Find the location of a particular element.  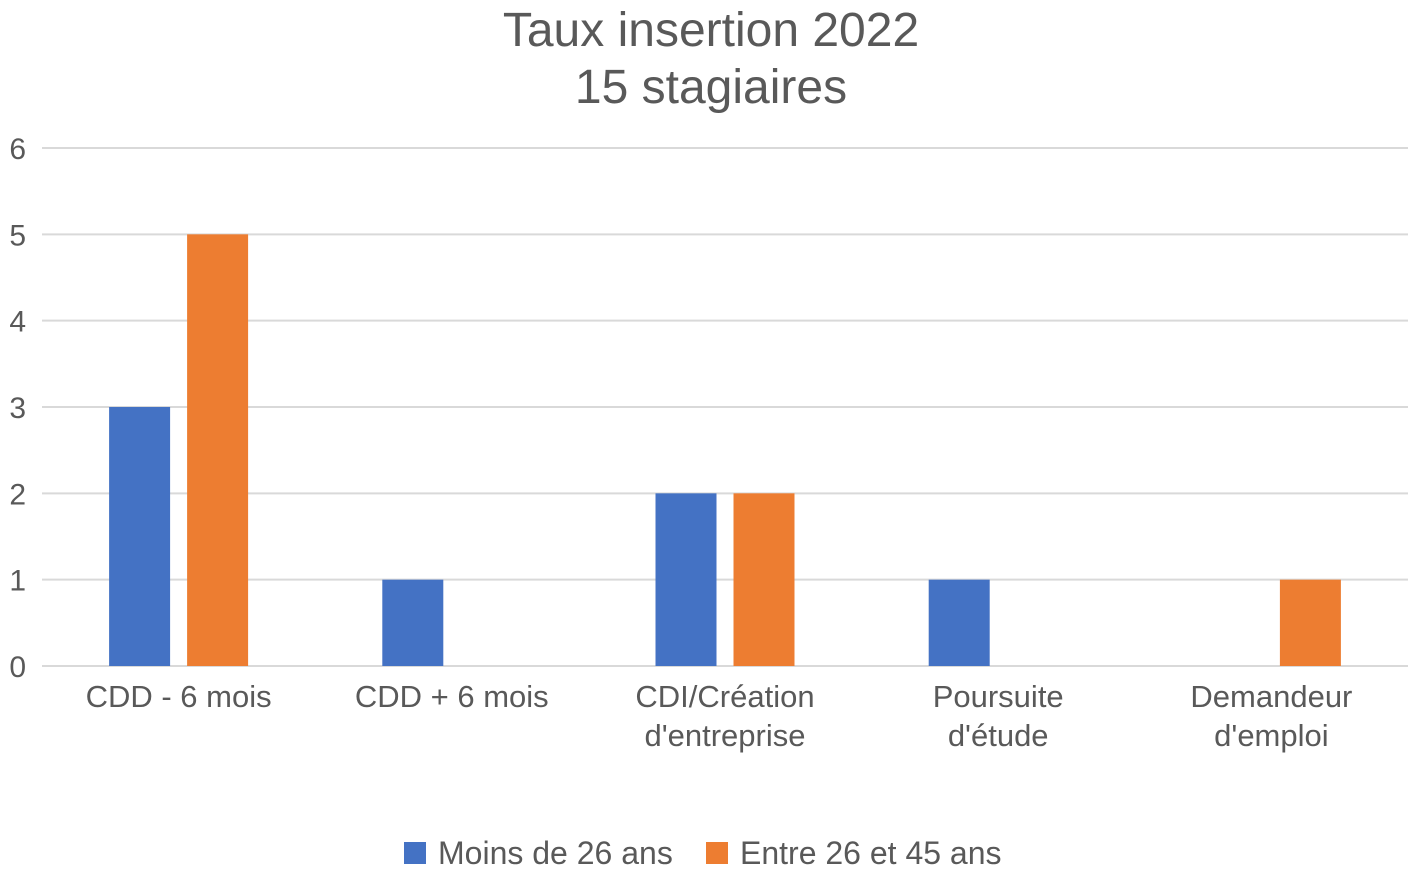

legend-label-2: Entre 26 et 45 ans is located at coordinates (871, 853).